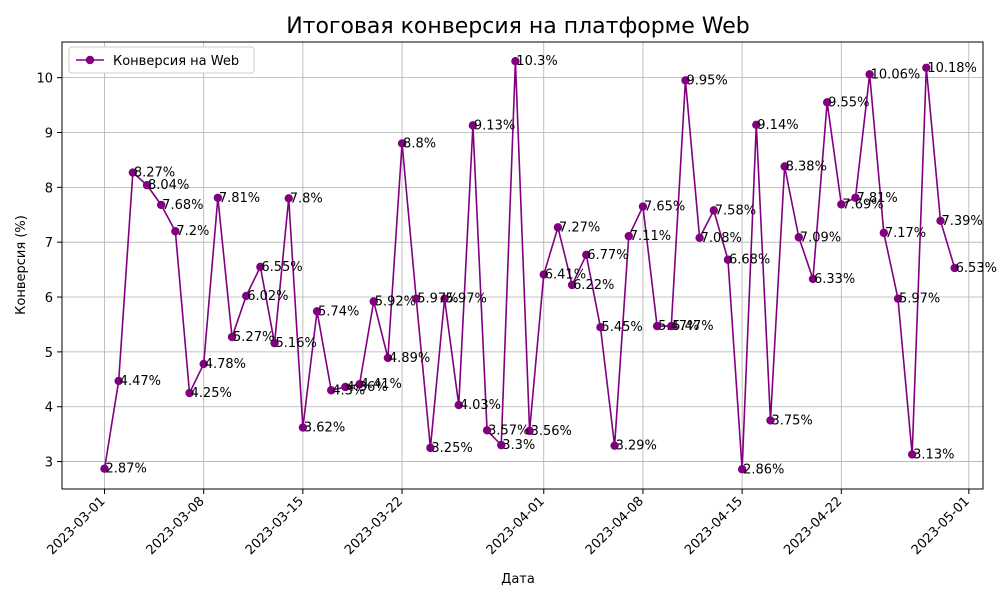 Image resolution: width=1000 pixels, height=604 pixels. What do you see at coordinates (90, 60) in the screenshot?
I see `legend-marker` at bounding box center [90, 60].